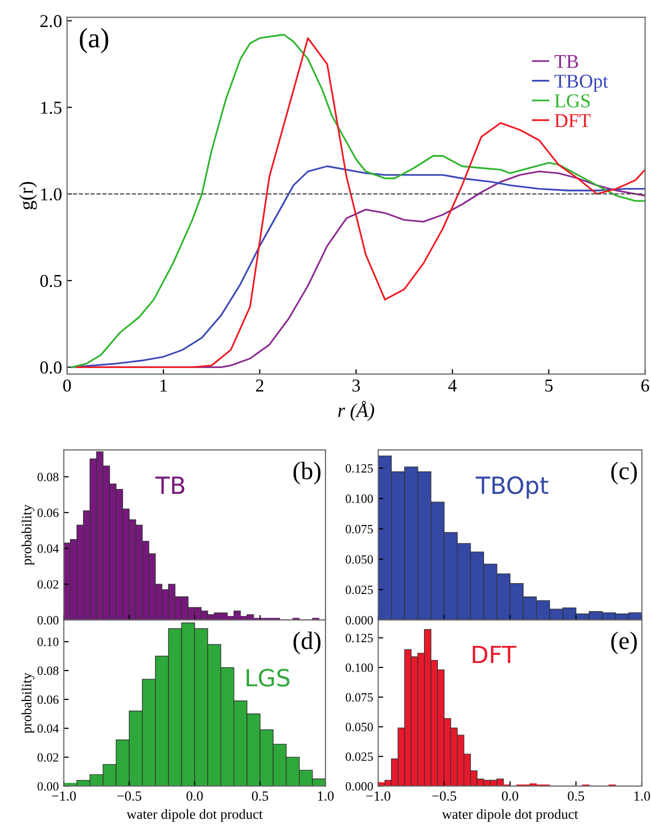  I want to click on x-tick-label: 5, so click(549, 386).